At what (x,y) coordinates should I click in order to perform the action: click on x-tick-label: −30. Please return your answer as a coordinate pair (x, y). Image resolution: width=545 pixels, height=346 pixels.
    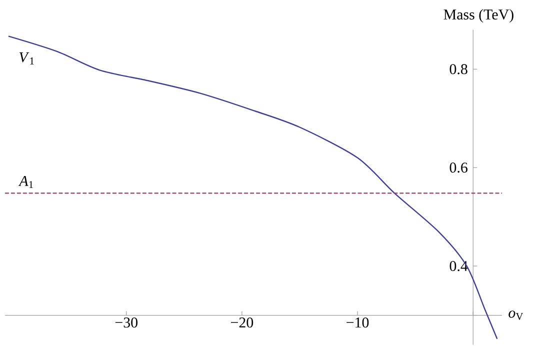
    Looking at the image, I should click on (126, 322).